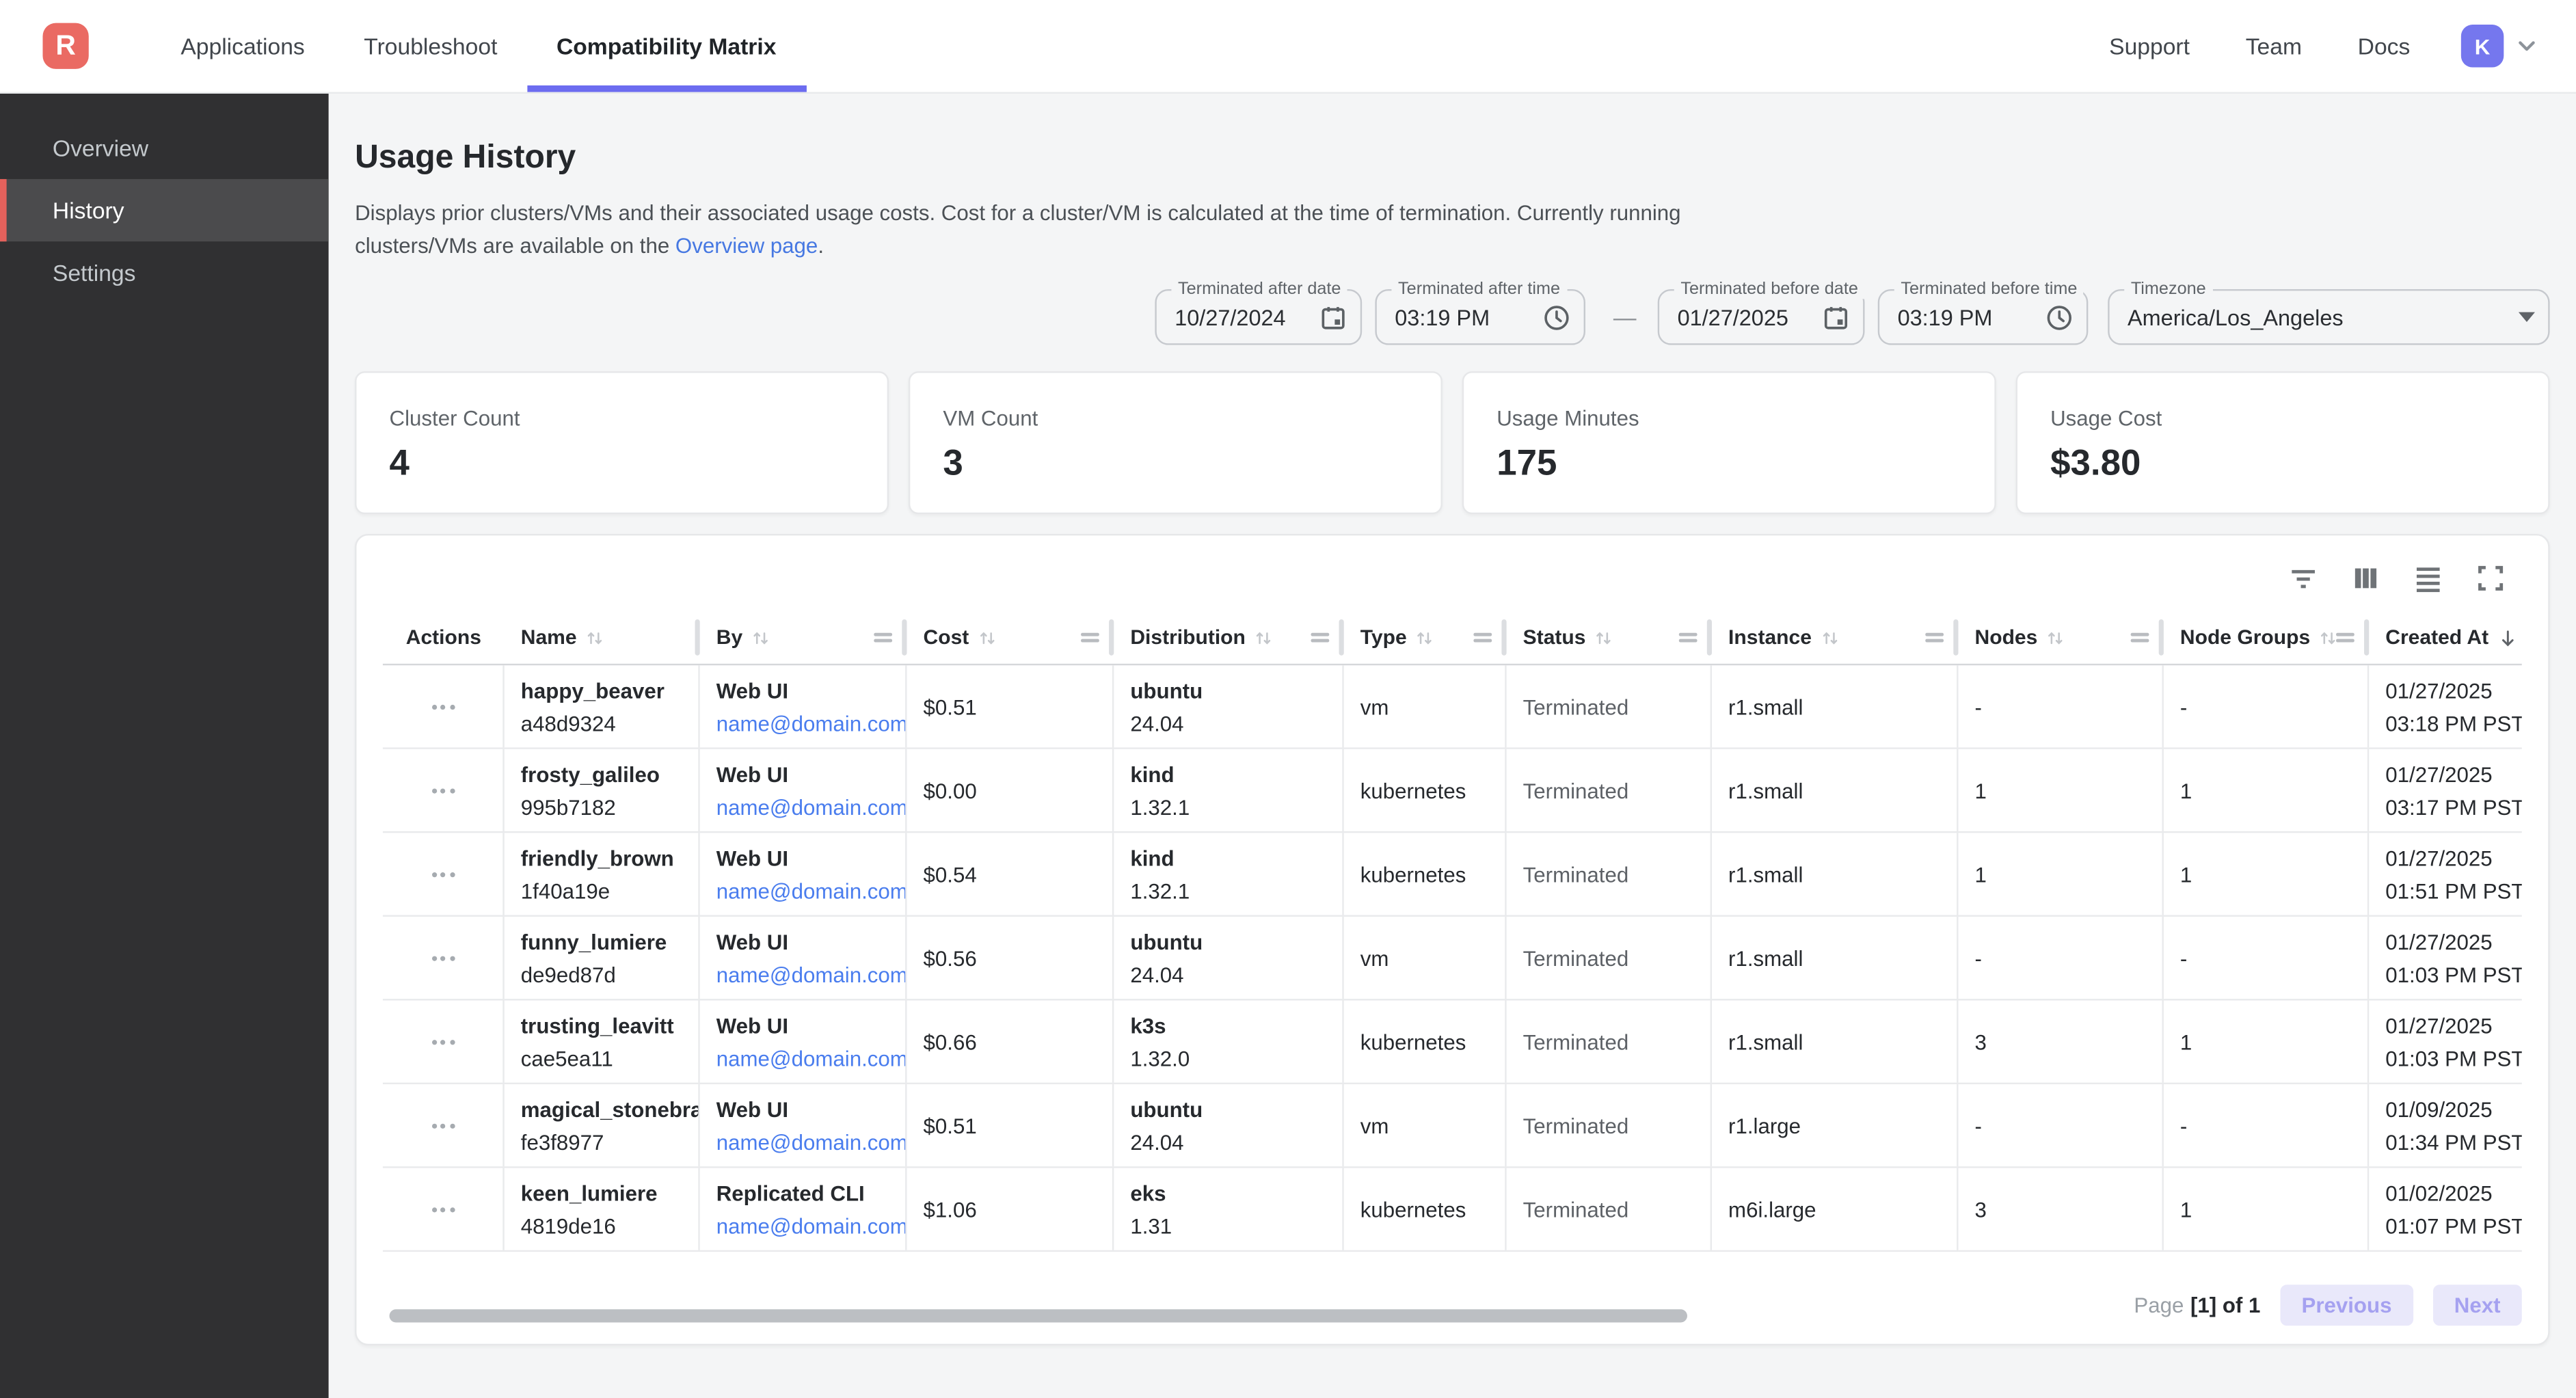  Describe the element at coordinates (1259, 312) in the screenshot. I see `terminated-after-date-field: Terminated after date 10/27/2024` at that location.